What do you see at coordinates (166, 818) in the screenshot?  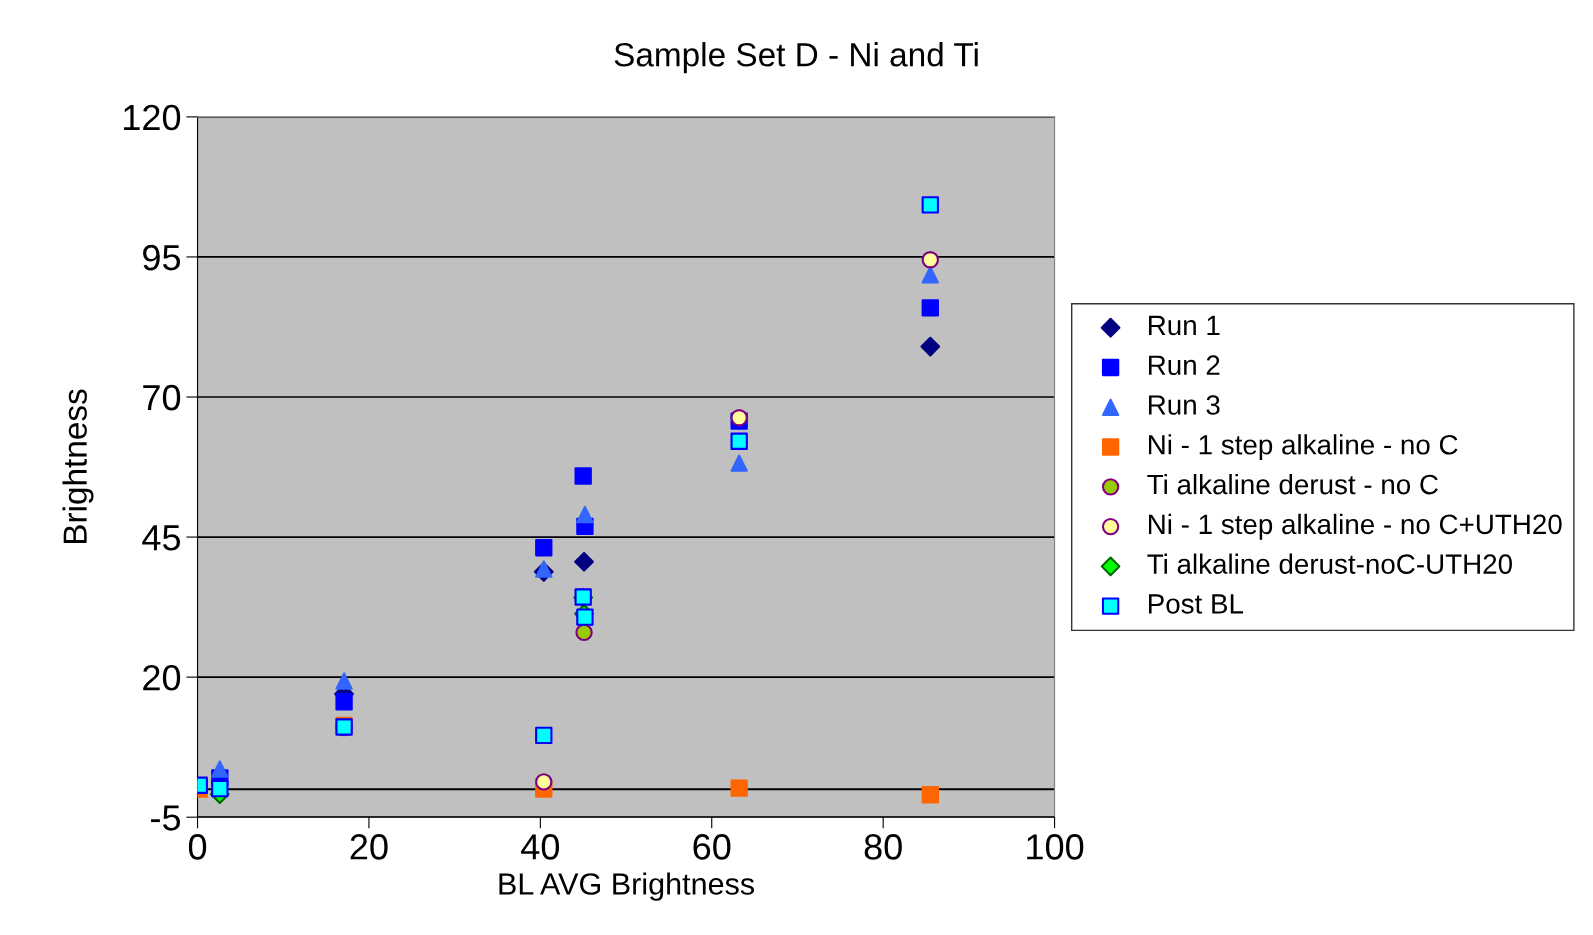 I see `y-tick-label: -5` at bounding box center [166, 818].